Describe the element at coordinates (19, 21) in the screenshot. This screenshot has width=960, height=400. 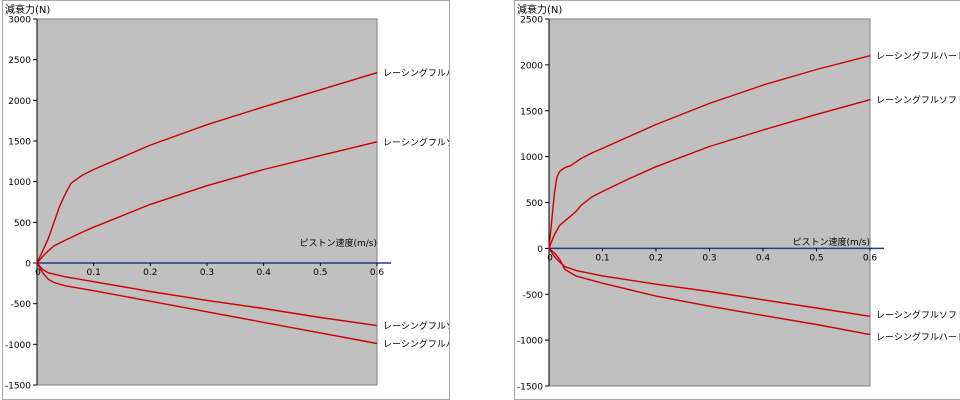
I see `y-tick-label: 3000` at that location.